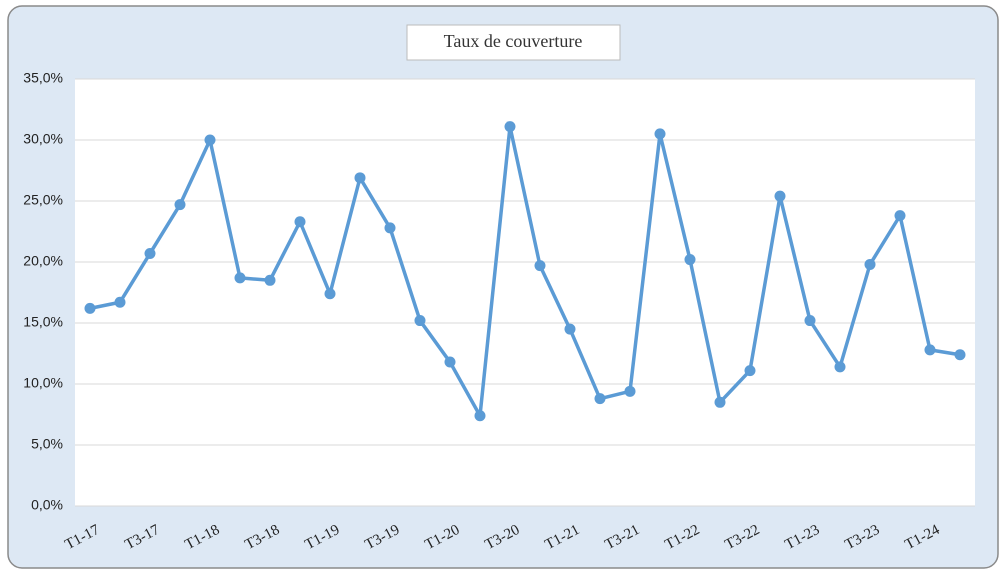 Image resolution: width=1008 pixels, height=572 pixels. What do you see at coordinates (43, 78) in the screenshot?
I see `y-tick-label: 35,0%` at bounding box center [43, 78].